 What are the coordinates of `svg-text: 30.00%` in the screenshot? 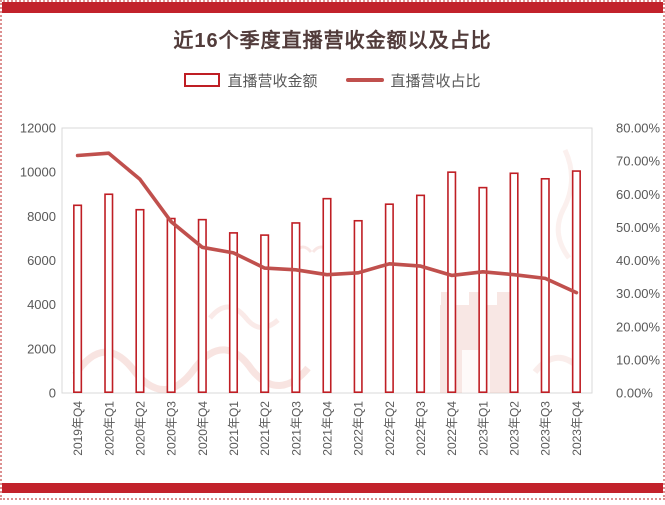 It's located at (638, 293).